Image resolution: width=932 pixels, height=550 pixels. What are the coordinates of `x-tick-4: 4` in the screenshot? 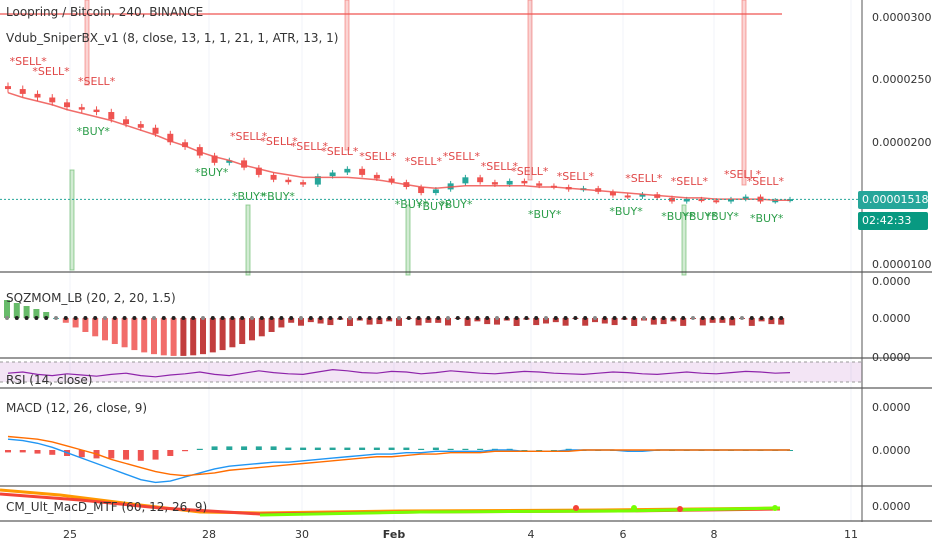 It's located at (531, 534).